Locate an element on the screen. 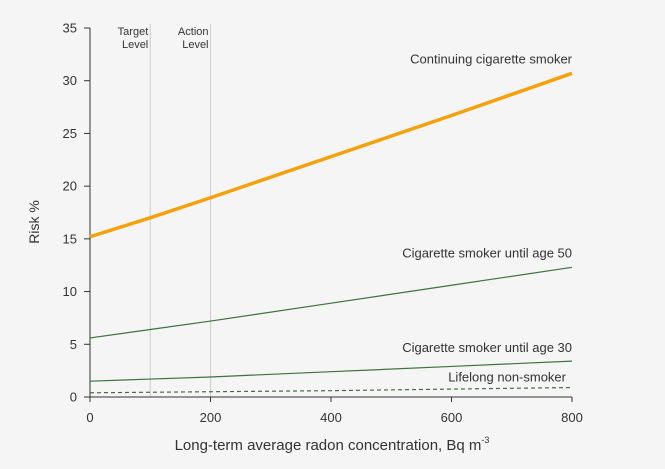 The width and height of the screenshot is (665, 469). y-tick-label: 5 is located at coordinates (73, 344).